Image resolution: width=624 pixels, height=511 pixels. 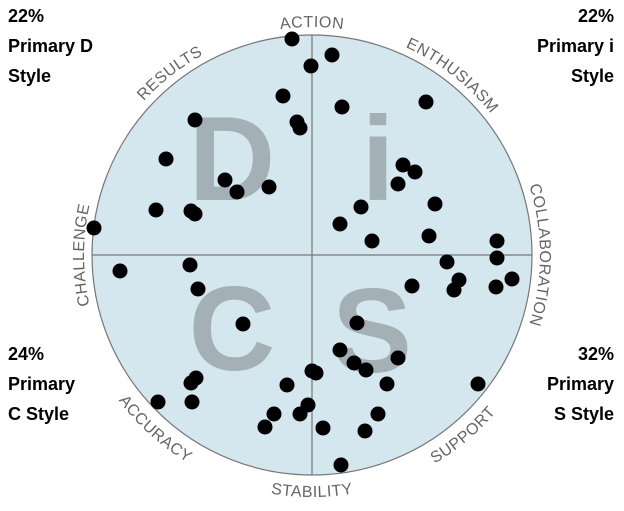 What do you see at coordinates (50, 46) in the screenshot?
I see `quadrant-label: Primary D` at bounding box center [50, 46].